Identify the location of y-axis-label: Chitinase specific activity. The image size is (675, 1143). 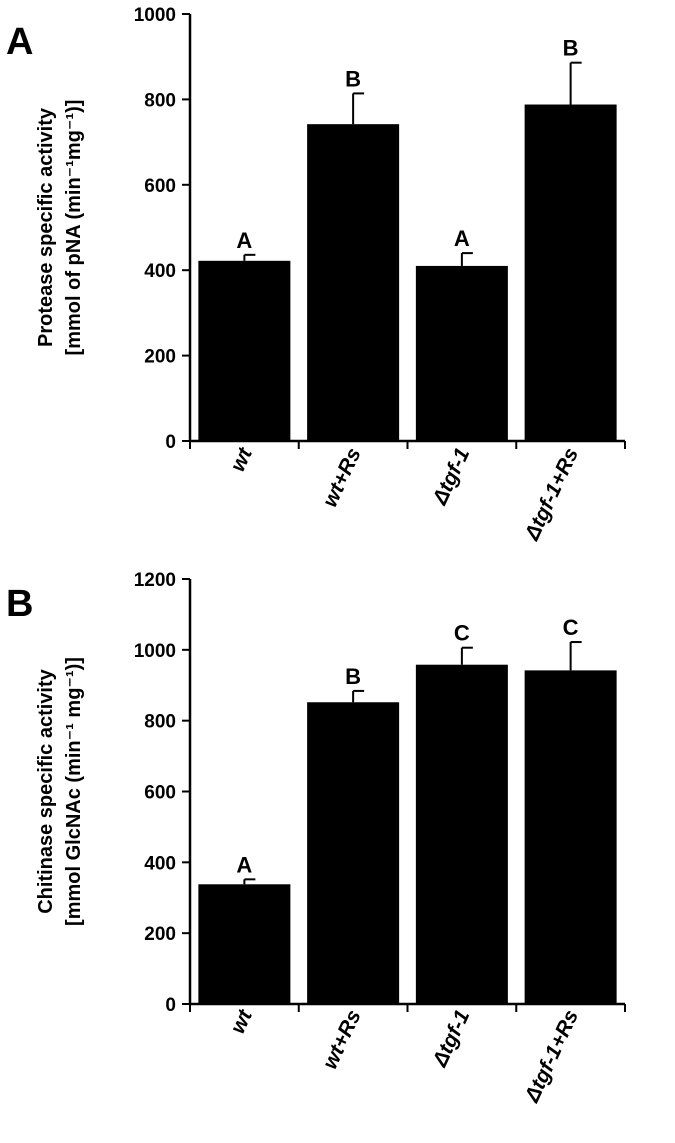
(46, 790).